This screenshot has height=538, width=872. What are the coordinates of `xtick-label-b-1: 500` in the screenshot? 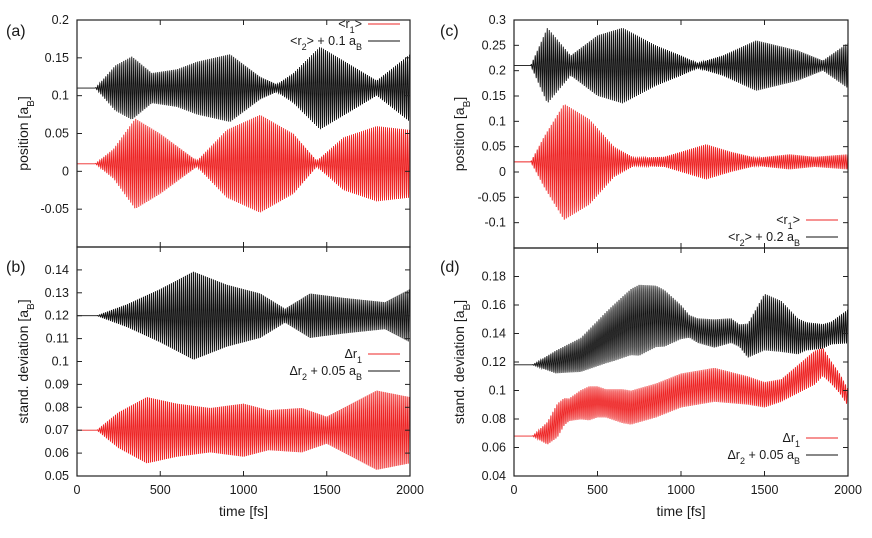 It's located at (160, 490).